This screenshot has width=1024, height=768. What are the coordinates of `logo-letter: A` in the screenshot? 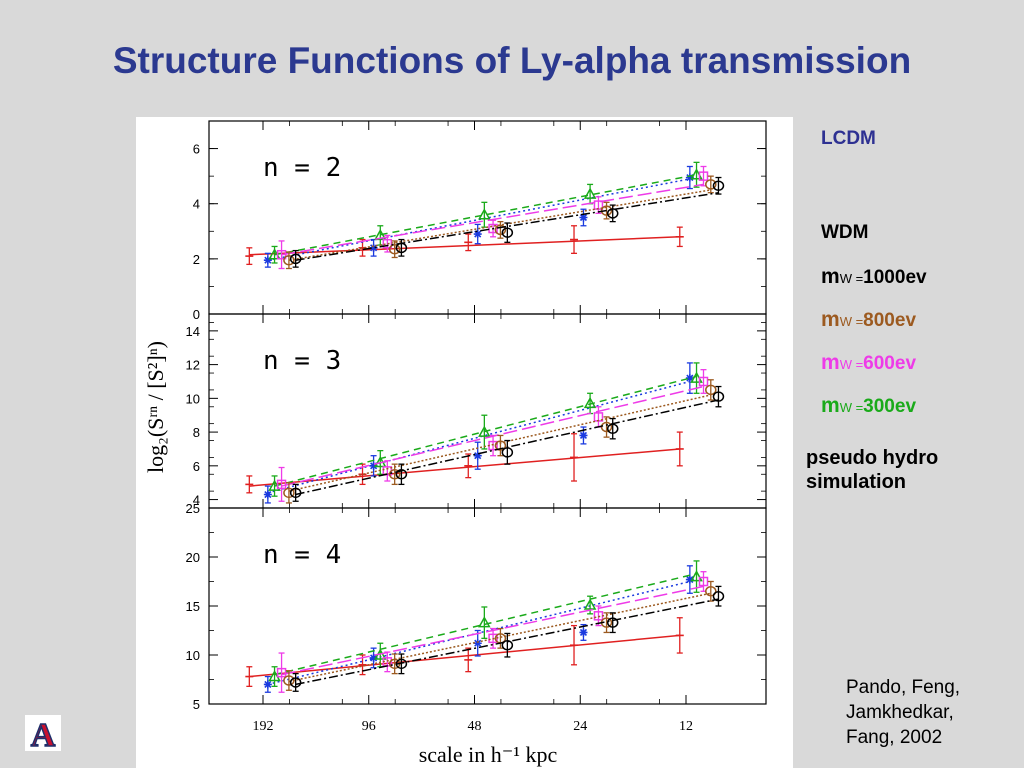 It's located at (43, 734).